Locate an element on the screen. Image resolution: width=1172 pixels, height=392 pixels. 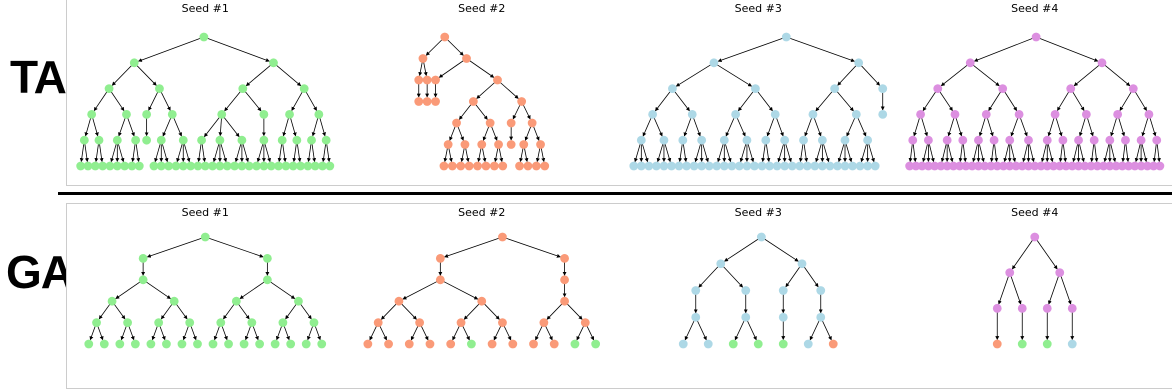
gap-seed-3-tree is located at coordinates (758, 290).